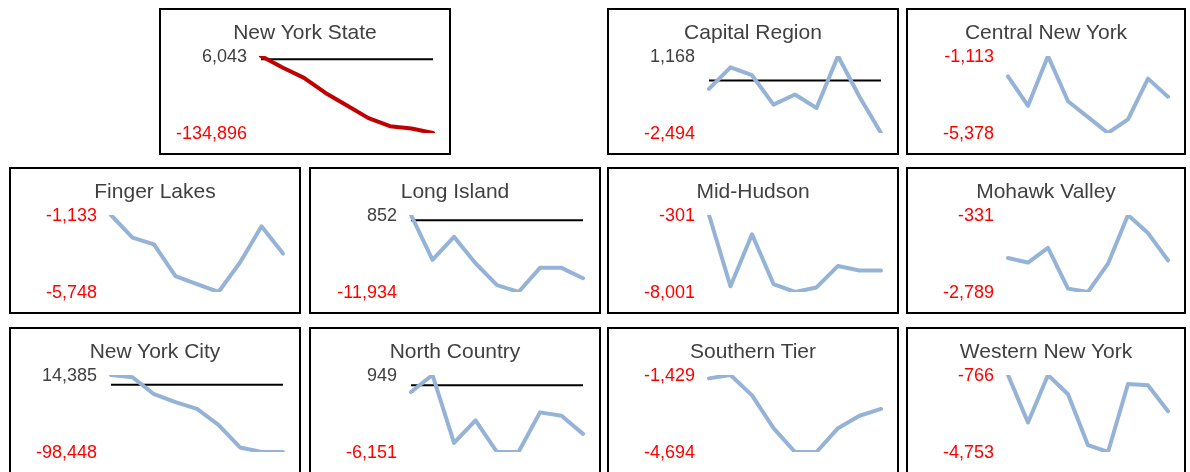 This screenshot has height=472, width=1190. Describe the element at coordinates (71, 215) in the screenshot. I see `y-tick-label: -1,133` at that location.